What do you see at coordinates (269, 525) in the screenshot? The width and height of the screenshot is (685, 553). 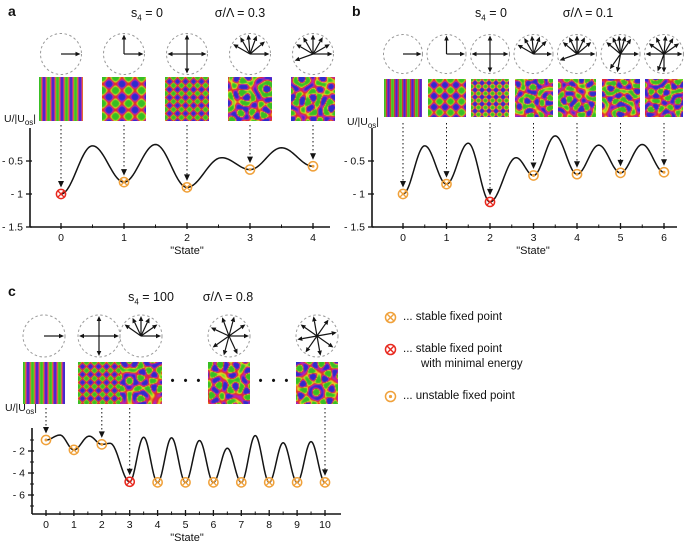 I see `x-tick-label: 8` at bounding box center [269, 525].